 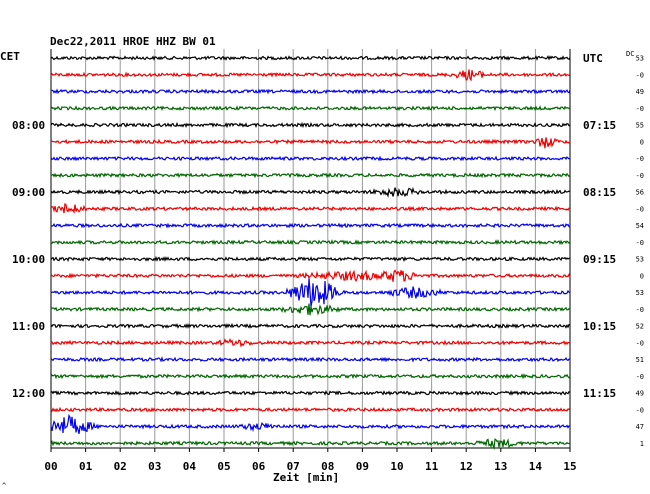 What do you see at coordinates (28, 393) in the screenshot?
I see `left-hour-label: 12:00` at bounding box center [28, 393].